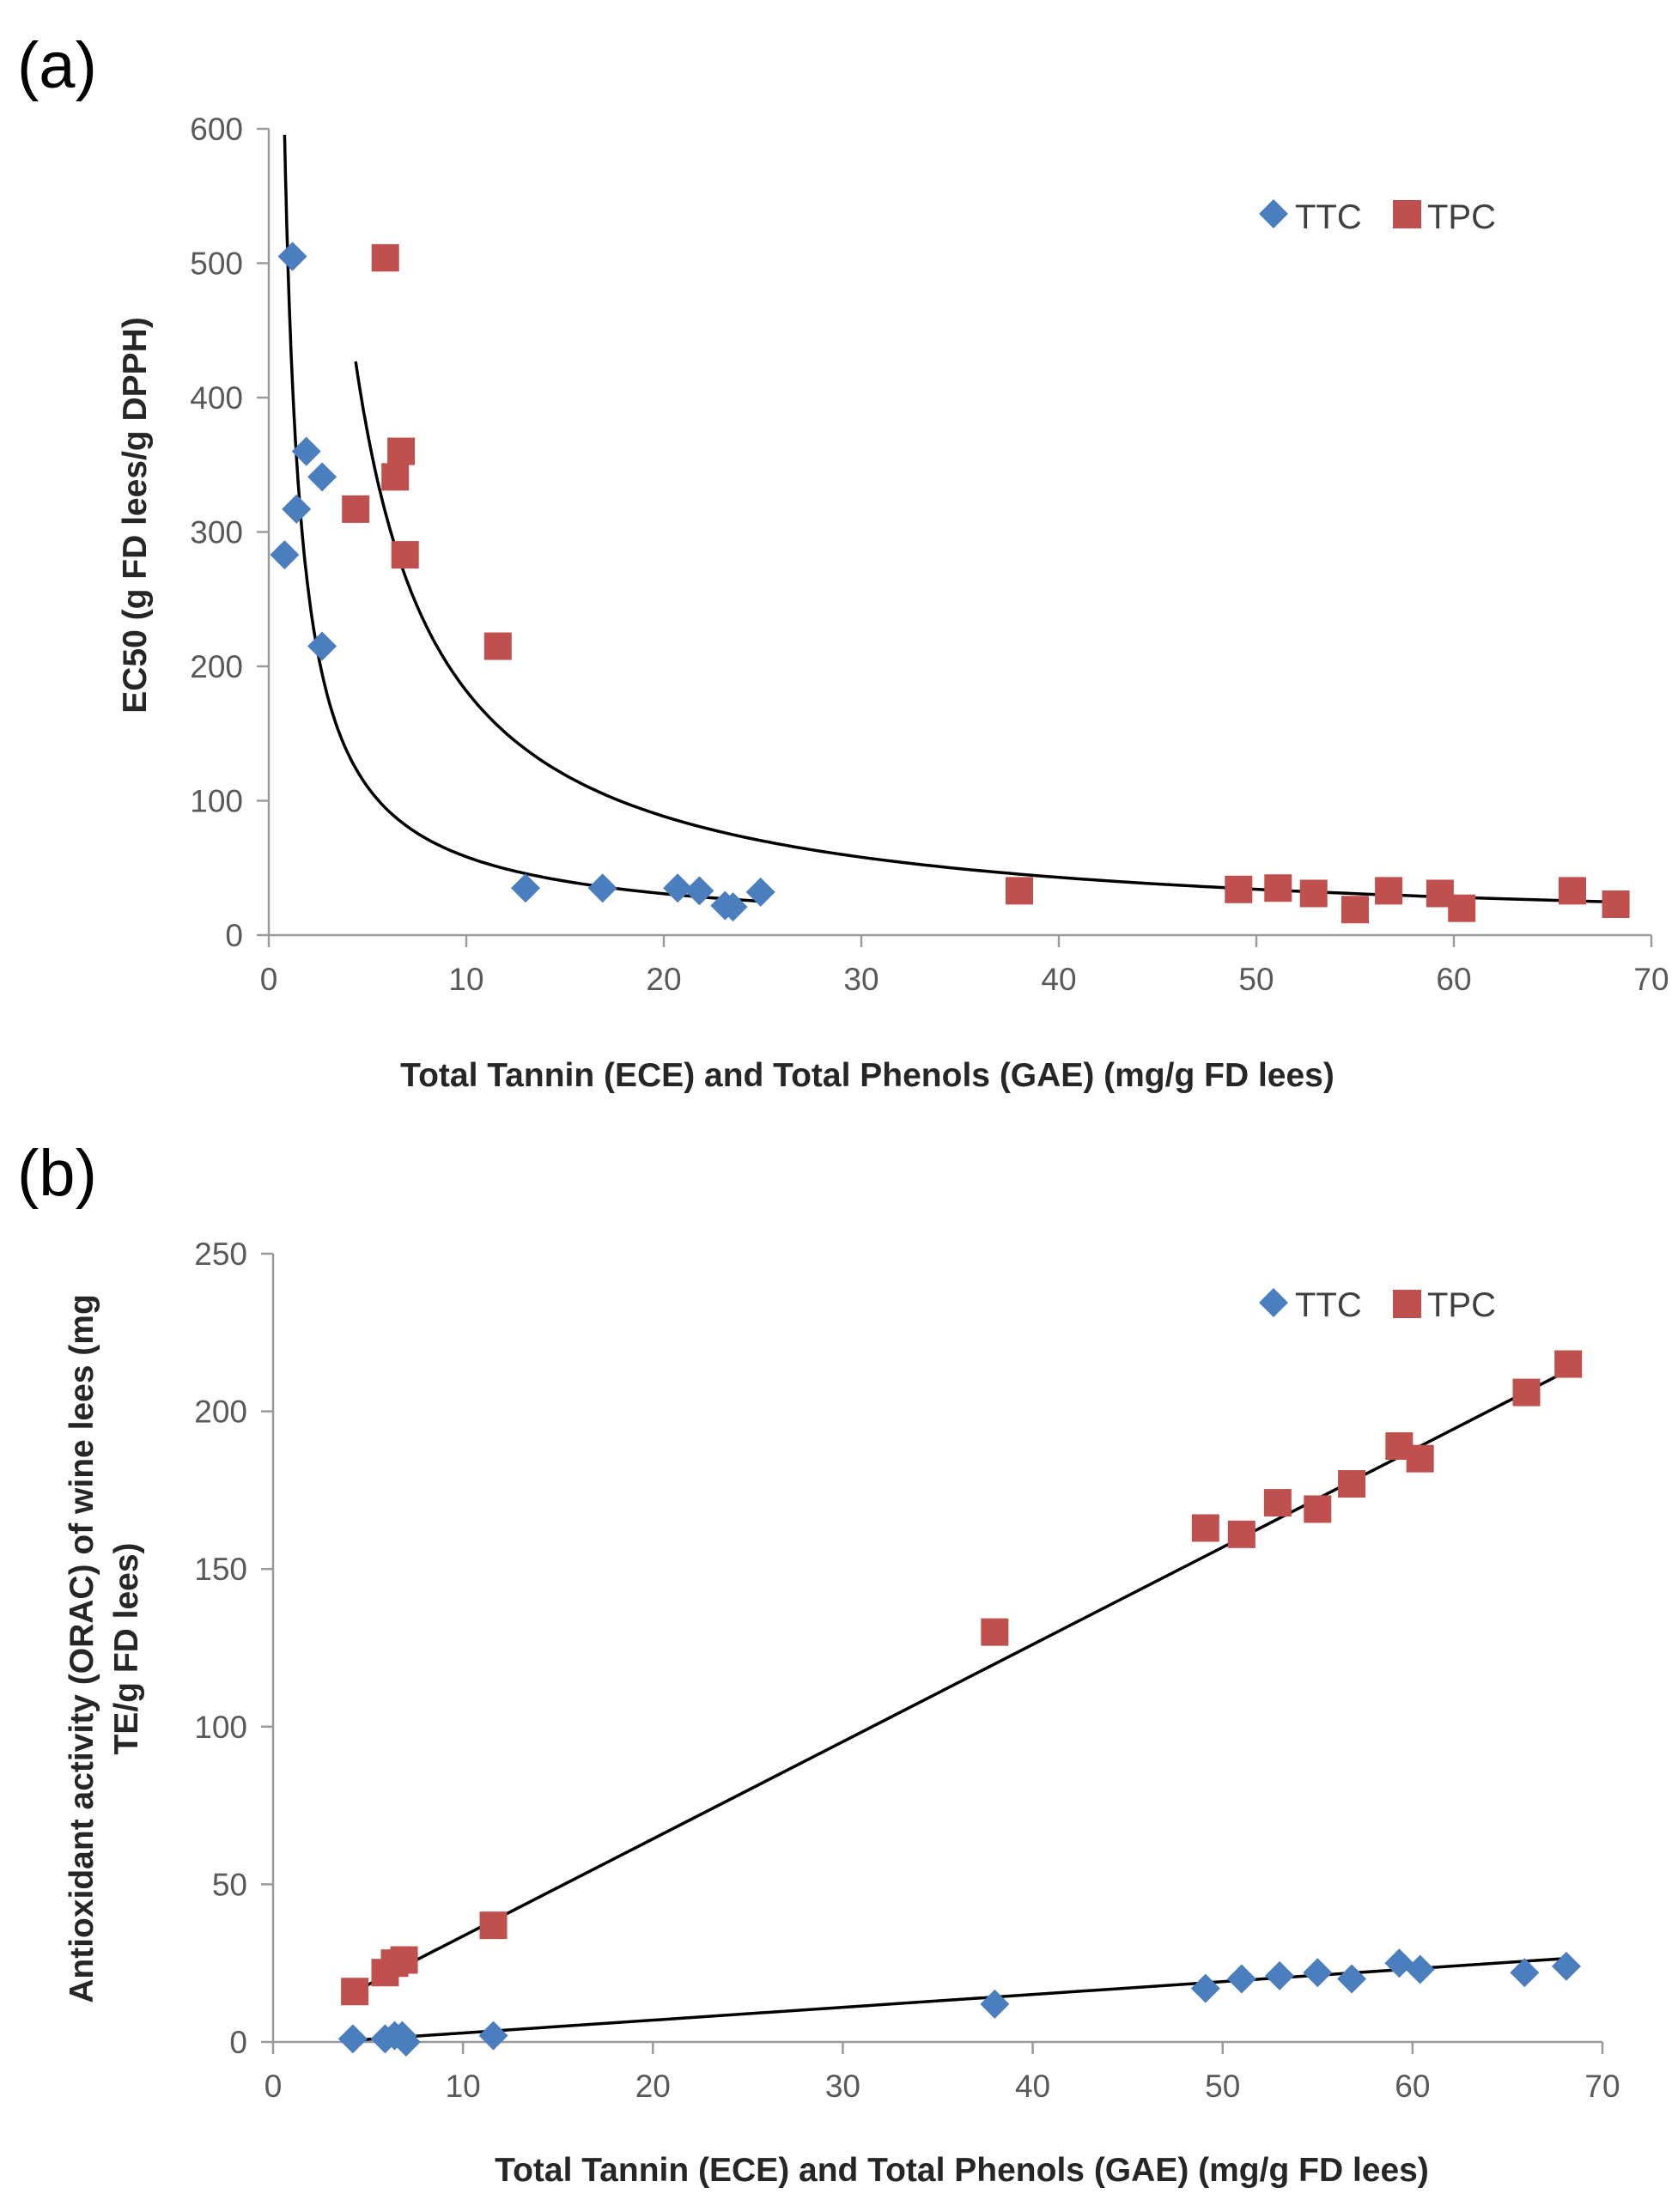  Describe the element at coordinates (663, 979) in the screenshot. I see `x-tick-label-a: 20` at that location.